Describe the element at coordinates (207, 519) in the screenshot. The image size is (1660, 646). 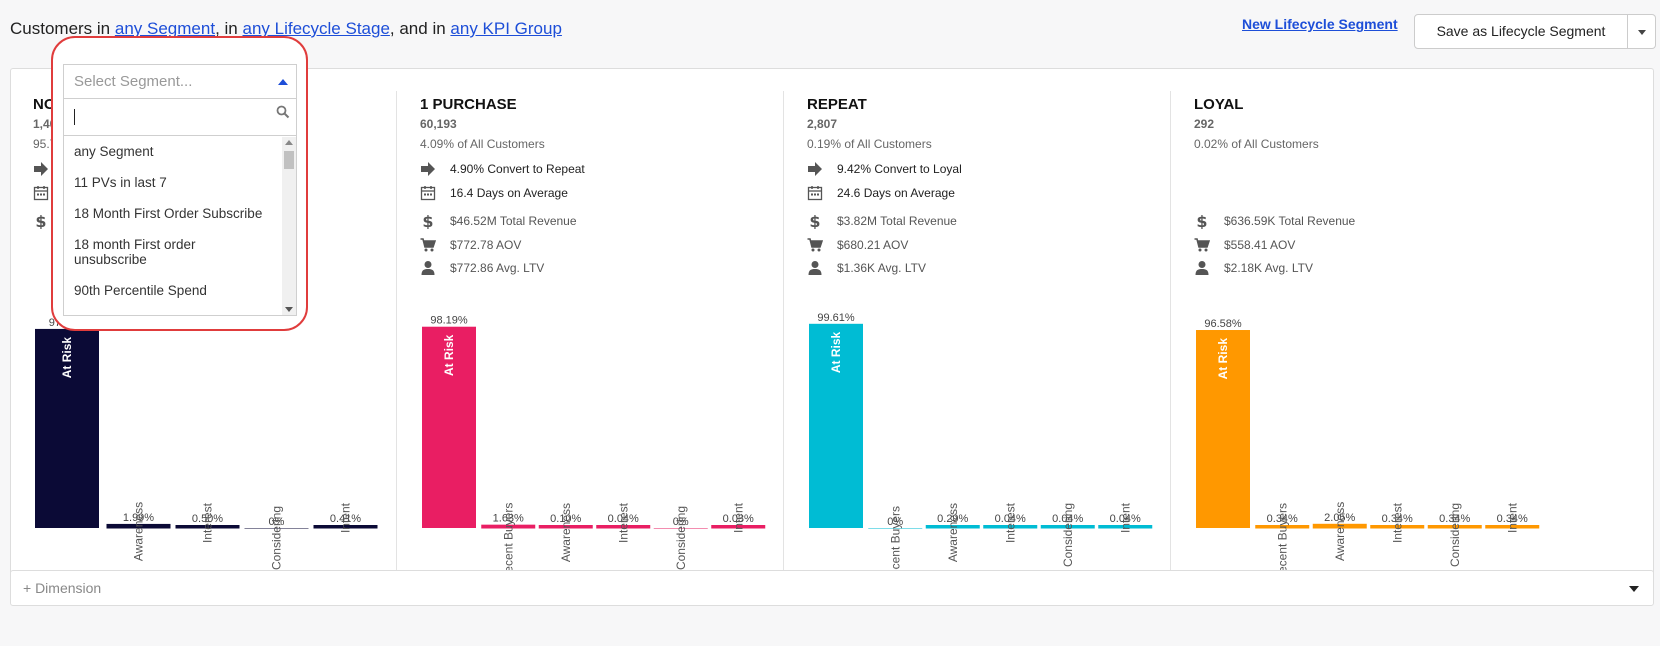
I see `data-label: 0.50%` at that location.